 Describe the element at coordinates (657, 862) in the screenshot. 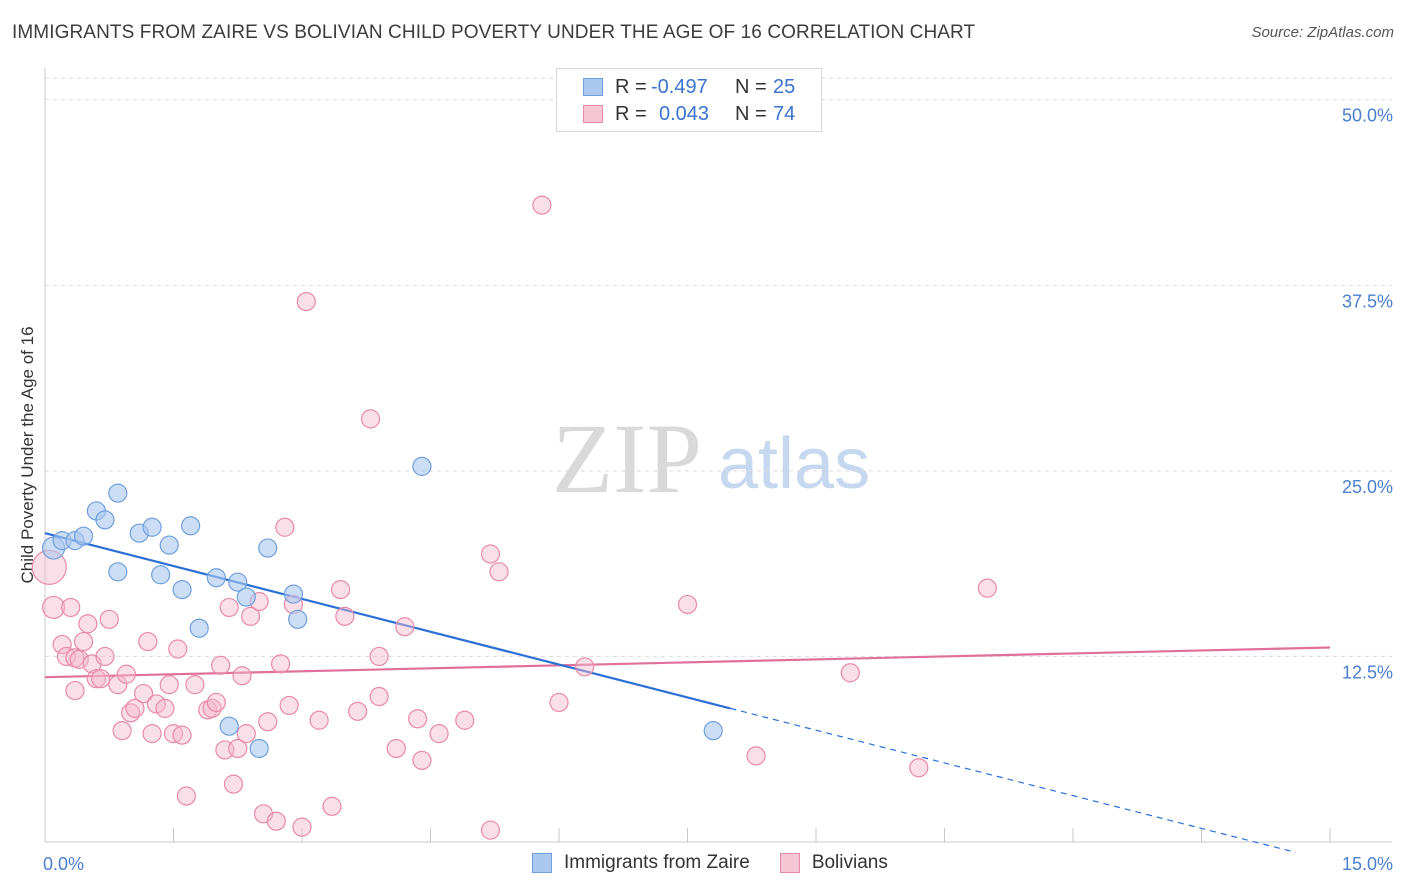

I see `series-label-zaire: Immigrants from Zaire` at that location.